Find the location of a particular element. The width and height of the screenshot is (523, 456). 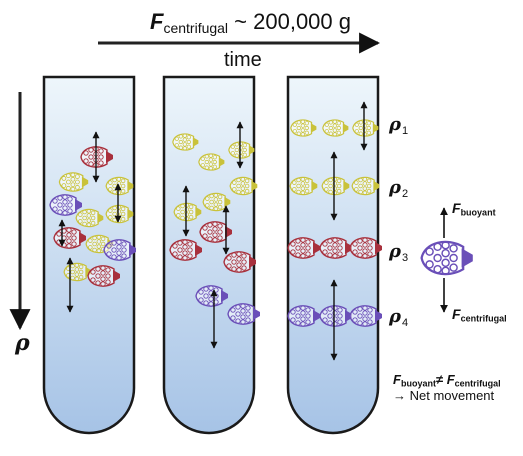

inequality-lhs-subscript: buoyant is located at coordinates (418, 383).